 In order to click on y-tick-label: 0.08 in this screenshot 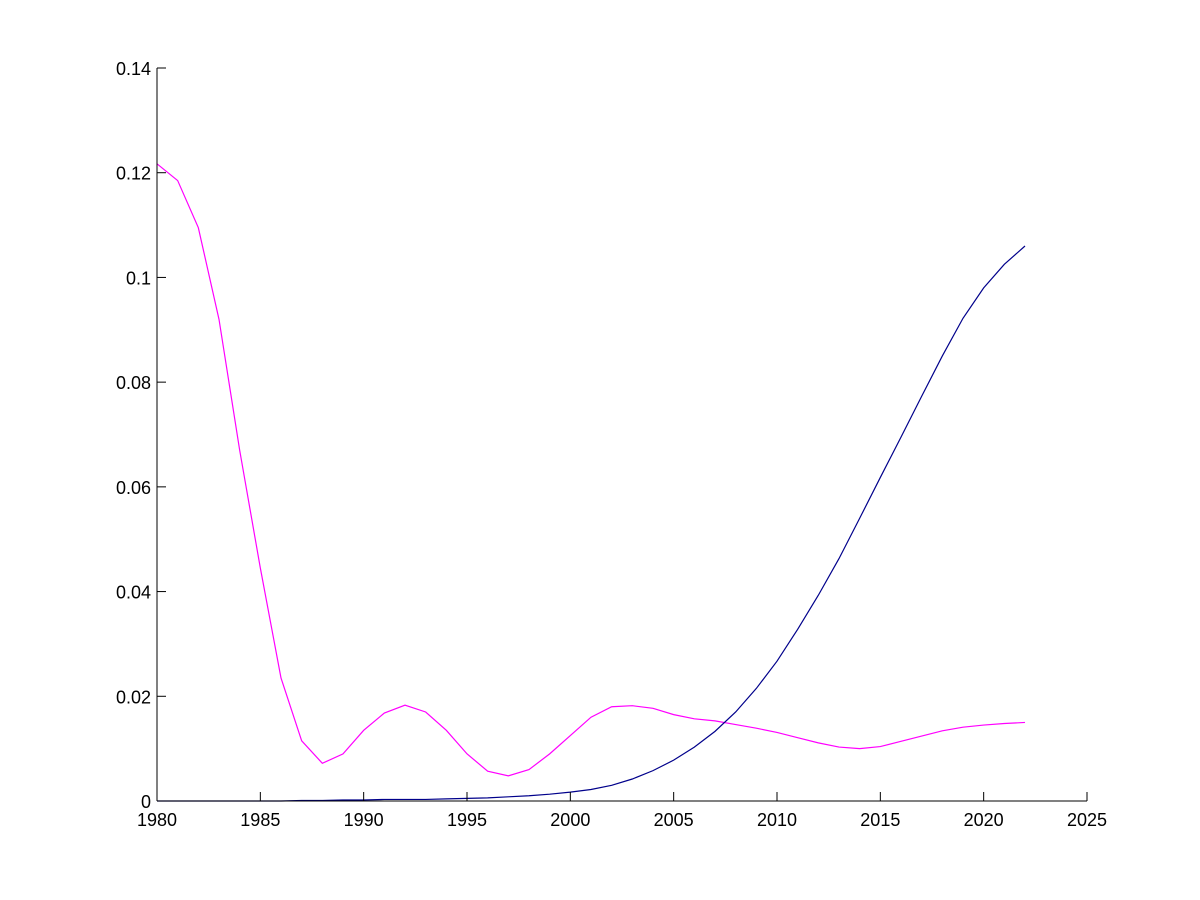, I will do `click(133, 383)`.